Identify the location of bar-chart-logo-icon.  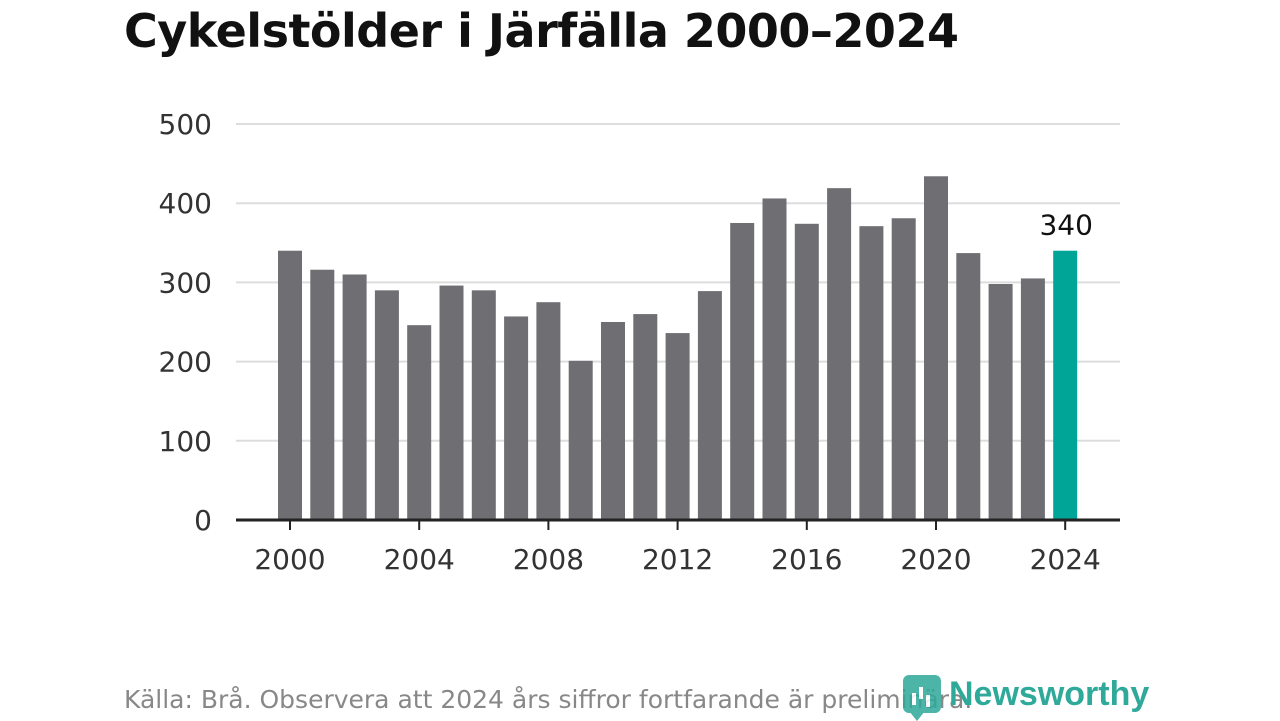
(922, 698).